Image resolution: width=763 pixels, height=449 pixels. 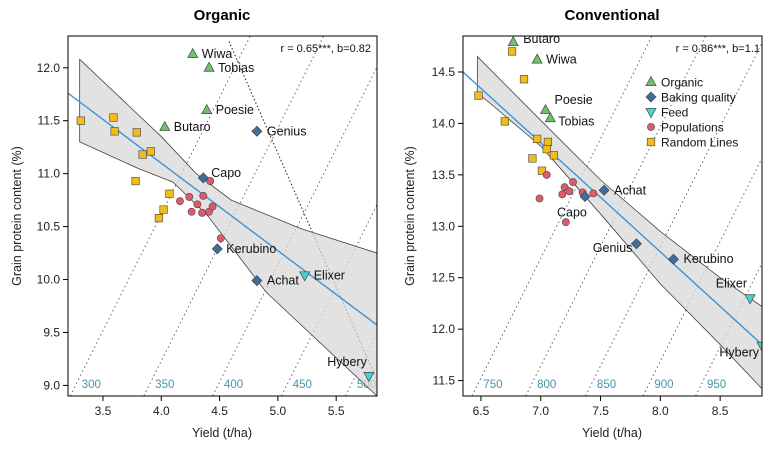 I want to click on organic-point-kerubino, so click(x=217, y=249).